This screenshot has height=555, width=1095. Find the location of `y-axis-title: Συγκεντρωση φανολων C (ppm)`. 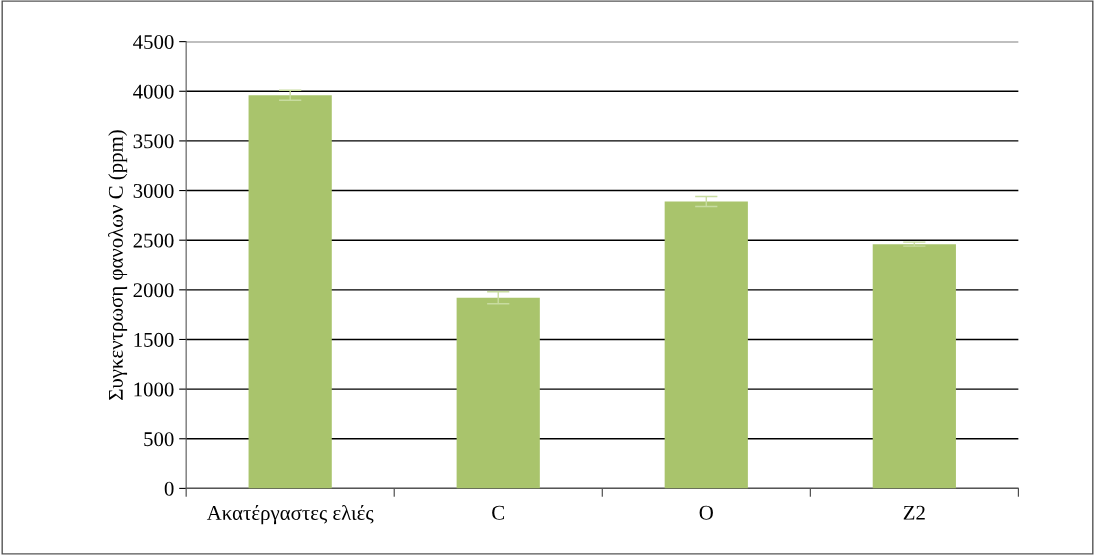

y-axis-title: Συγκεντρωση φανολων C (ppm) is located at coordinates (118, 265).